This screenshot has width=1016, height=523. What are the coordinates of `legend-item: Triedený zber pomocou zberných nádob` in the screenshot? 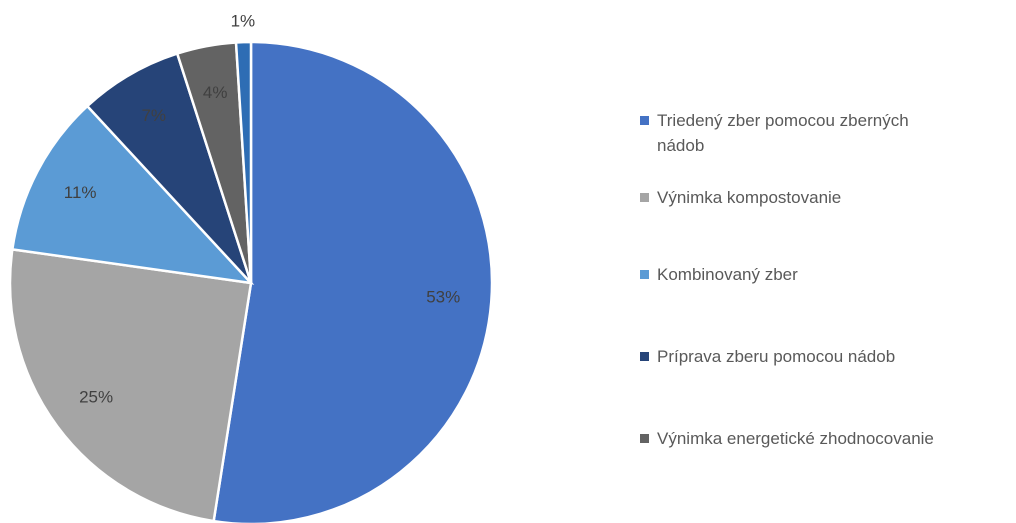 It's located at (793, 133).